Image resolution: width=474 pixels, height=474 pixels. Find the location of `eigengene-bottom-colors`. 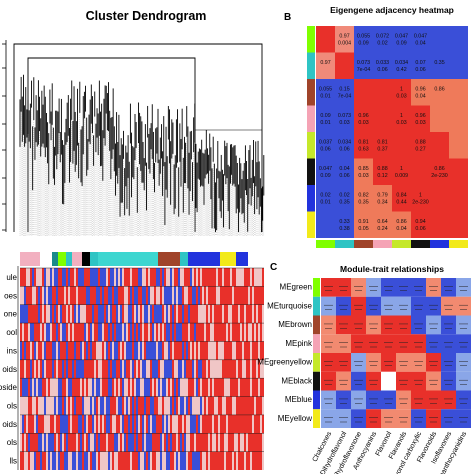

eigengene-bottom-colors is located at coordinates (392, 244).